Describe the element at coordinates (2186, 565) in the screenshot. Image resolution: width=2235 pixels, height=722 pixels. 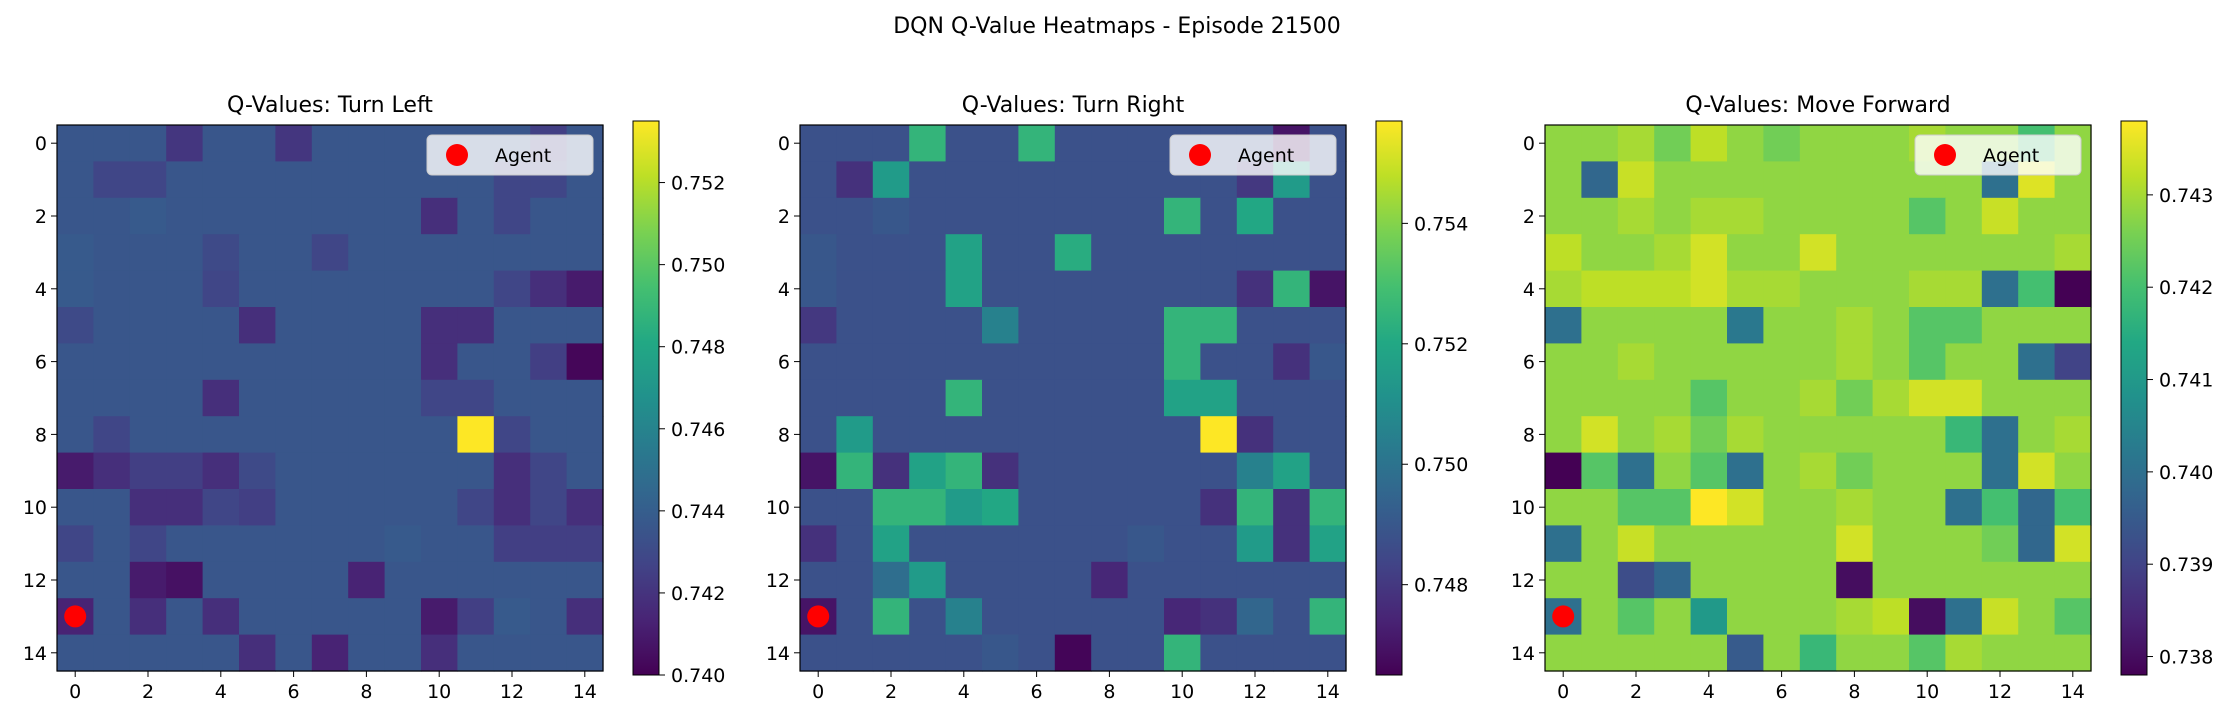
I see `colorbar-tick-label: 0.739` at that location.